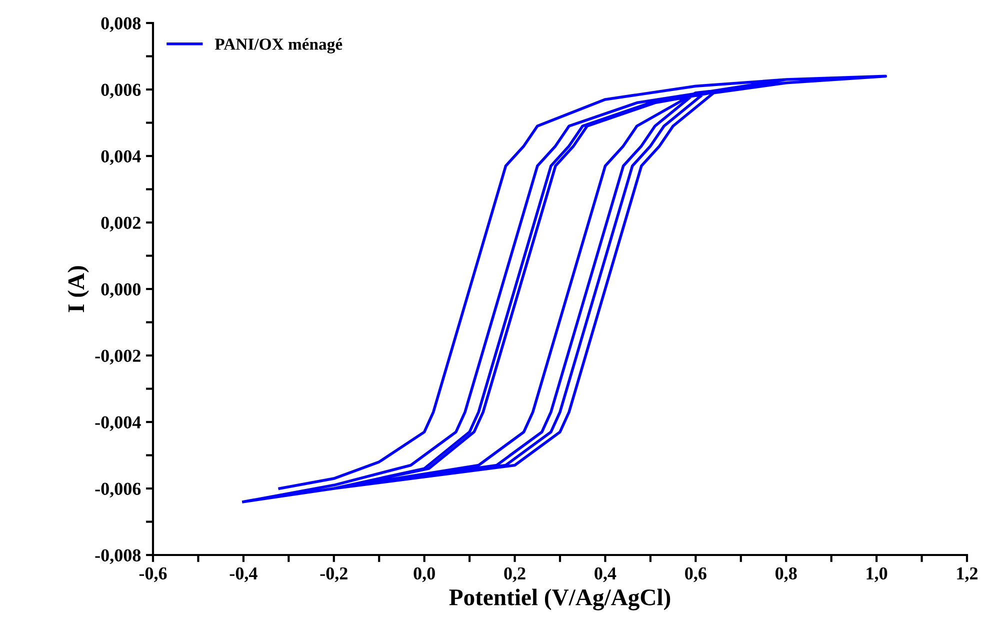 This screenshot has height=638, width=992. I want to click on y-tick-label: -0,004, so click(118, 424).